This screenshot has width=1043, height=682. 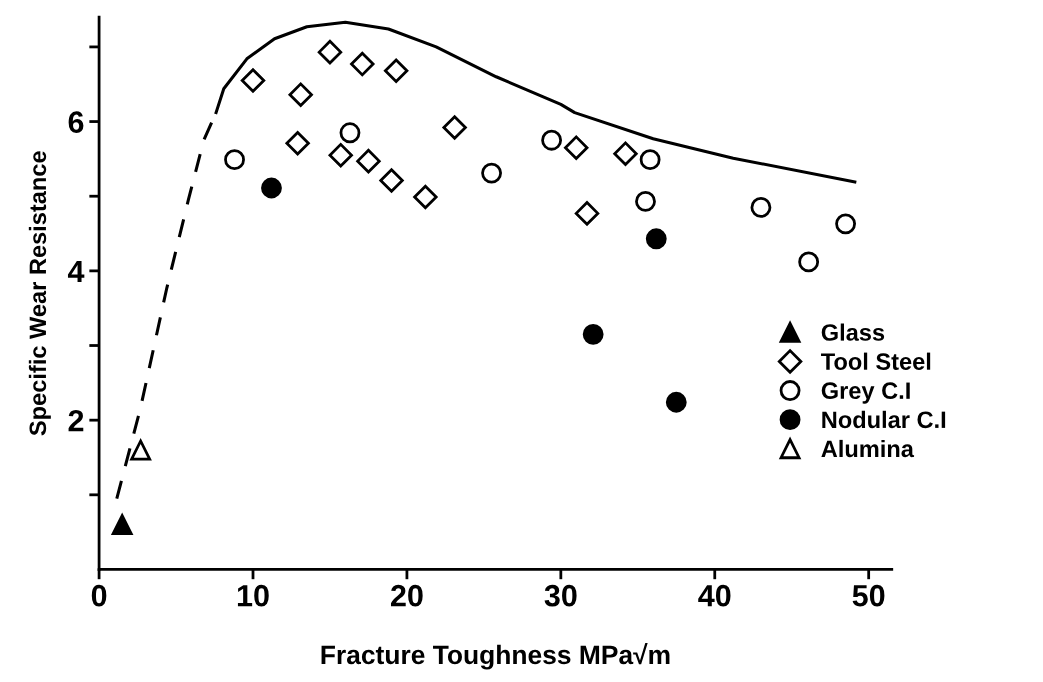 I want to click on x-tick-label: 10, so click(x=253, y=595).